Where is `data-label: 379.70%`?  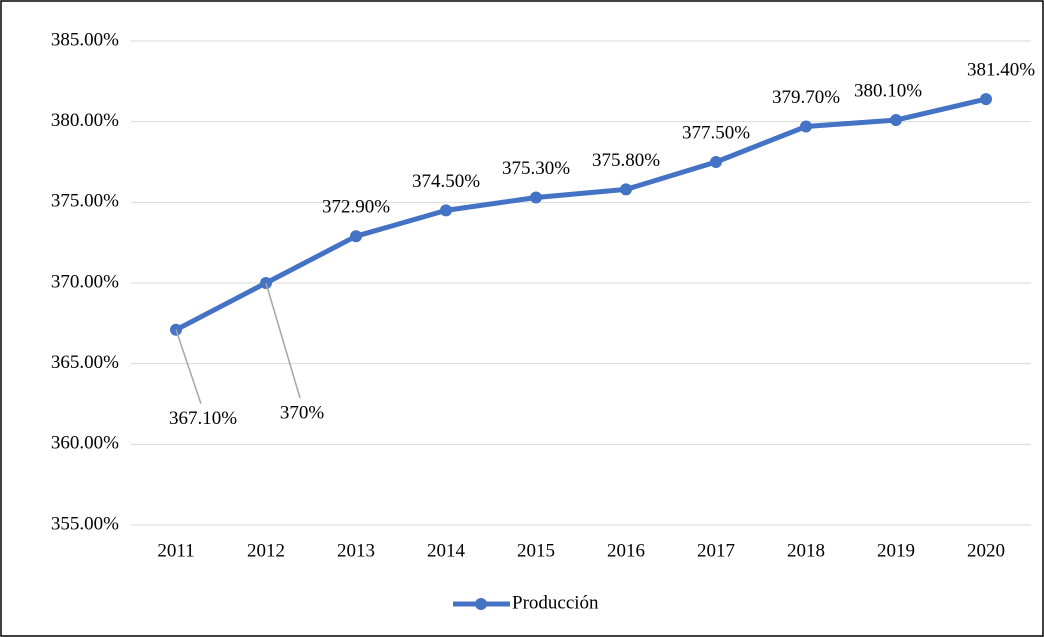 data-label: 379.70% is located at coordinates (806, 97).